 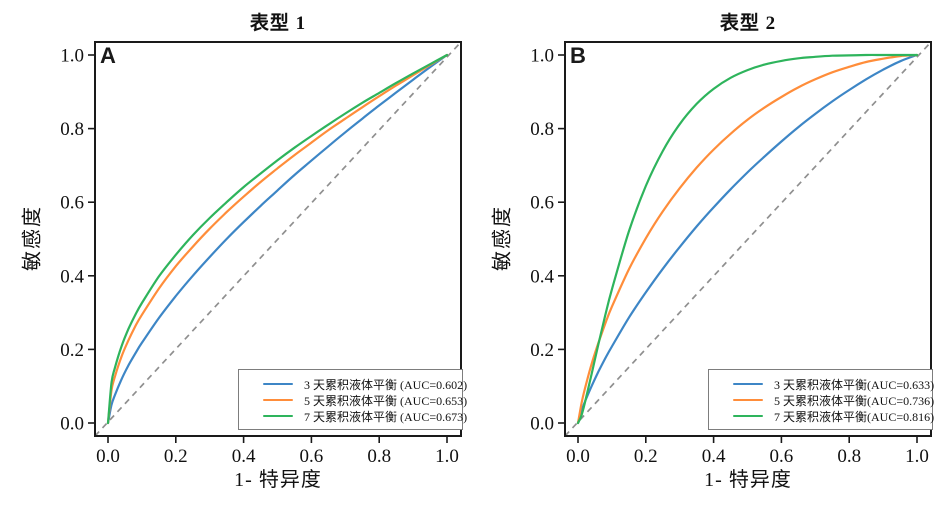 I want to click on legend-item: 5 天累积液体平衡 (AUC=0.653), so click(x=353, y=400).